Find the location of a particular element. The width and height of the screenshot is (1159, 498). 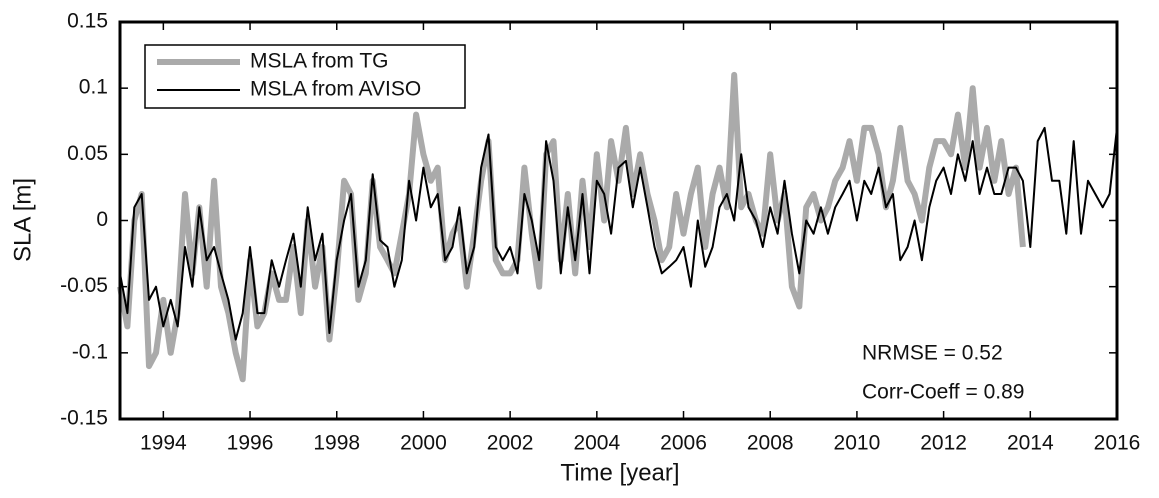

x-tick-label: 2010 is located at coordinates (857, 443).